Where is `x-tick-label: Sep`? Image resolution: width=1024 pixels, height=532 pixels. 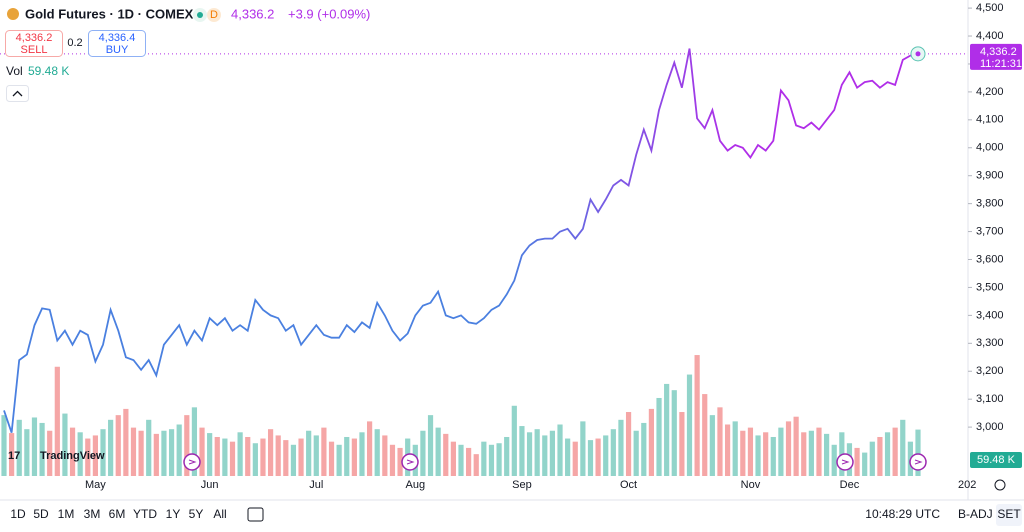 x-tick-label: Sep is located at coordinates (522, 485).